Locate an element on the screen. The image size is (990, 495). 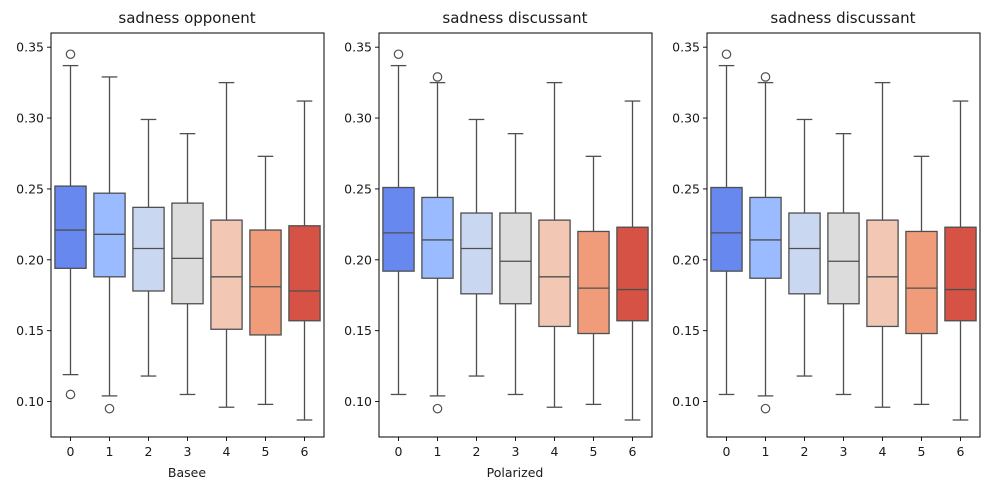
x-axis-label: Basee is located at coordinates (187, 472).